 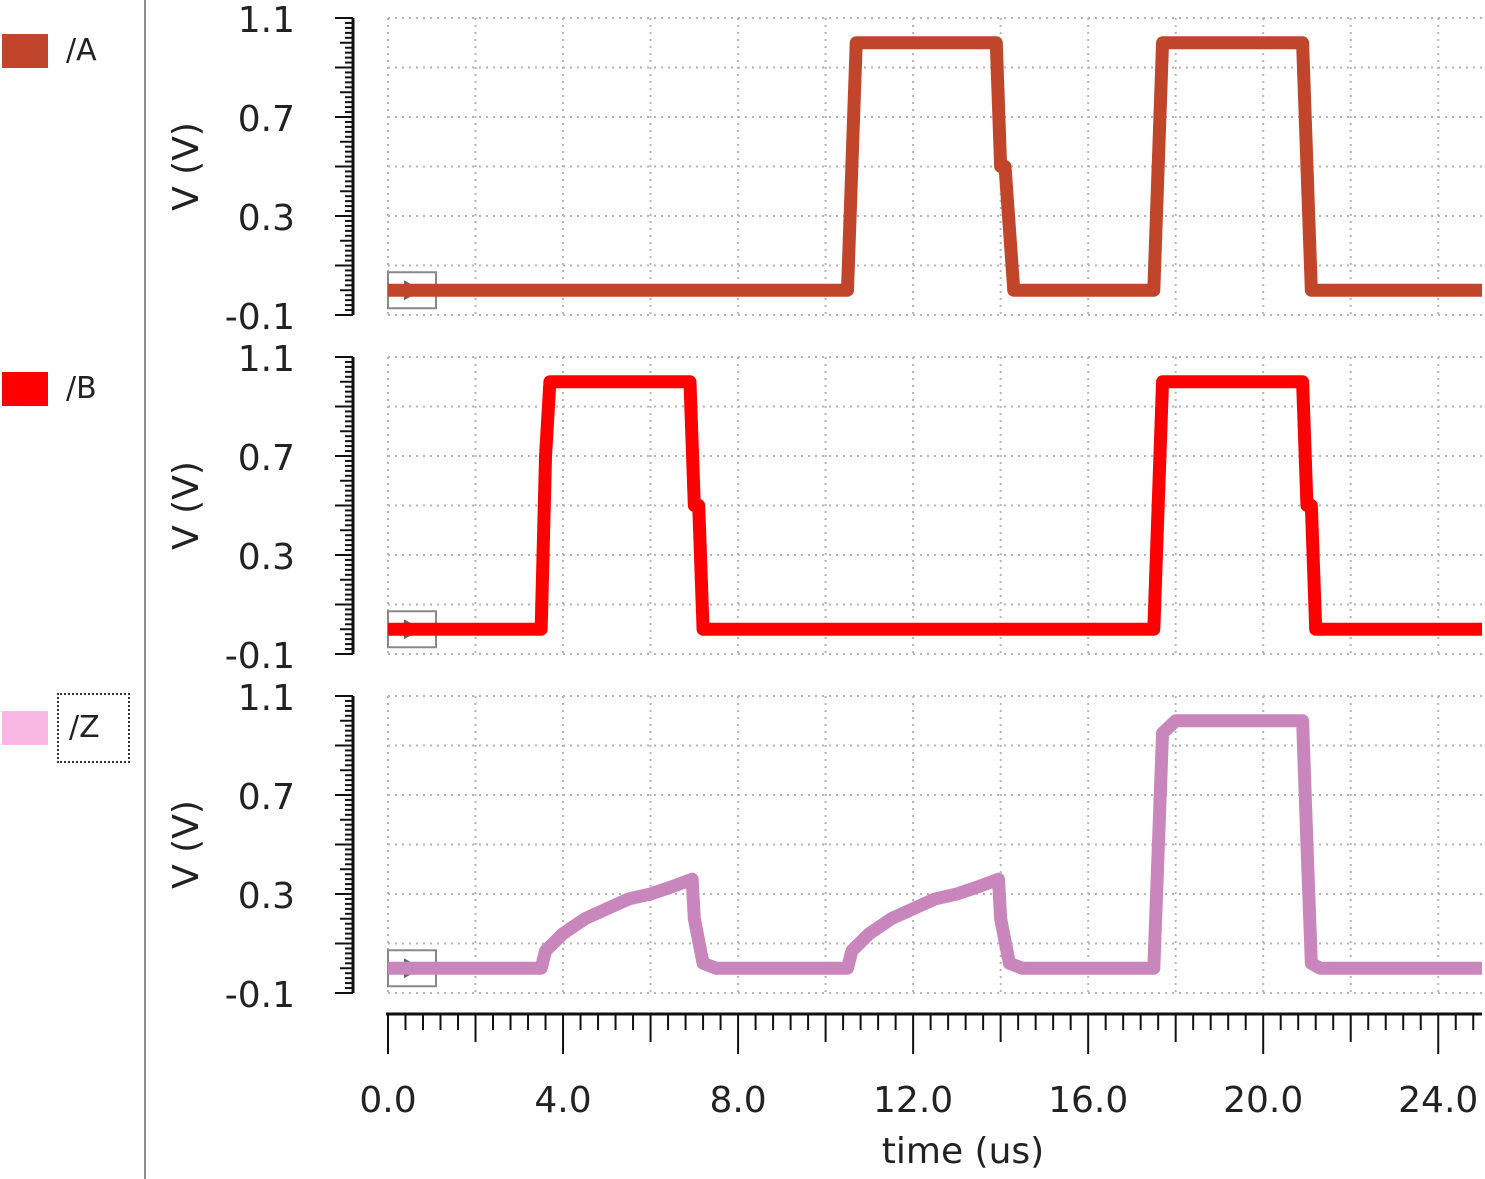 What do you see at coordinates (737, 1100) in the screenshot?
I see `x-tick-label: 8.0` at bounding box center [737, 1100].